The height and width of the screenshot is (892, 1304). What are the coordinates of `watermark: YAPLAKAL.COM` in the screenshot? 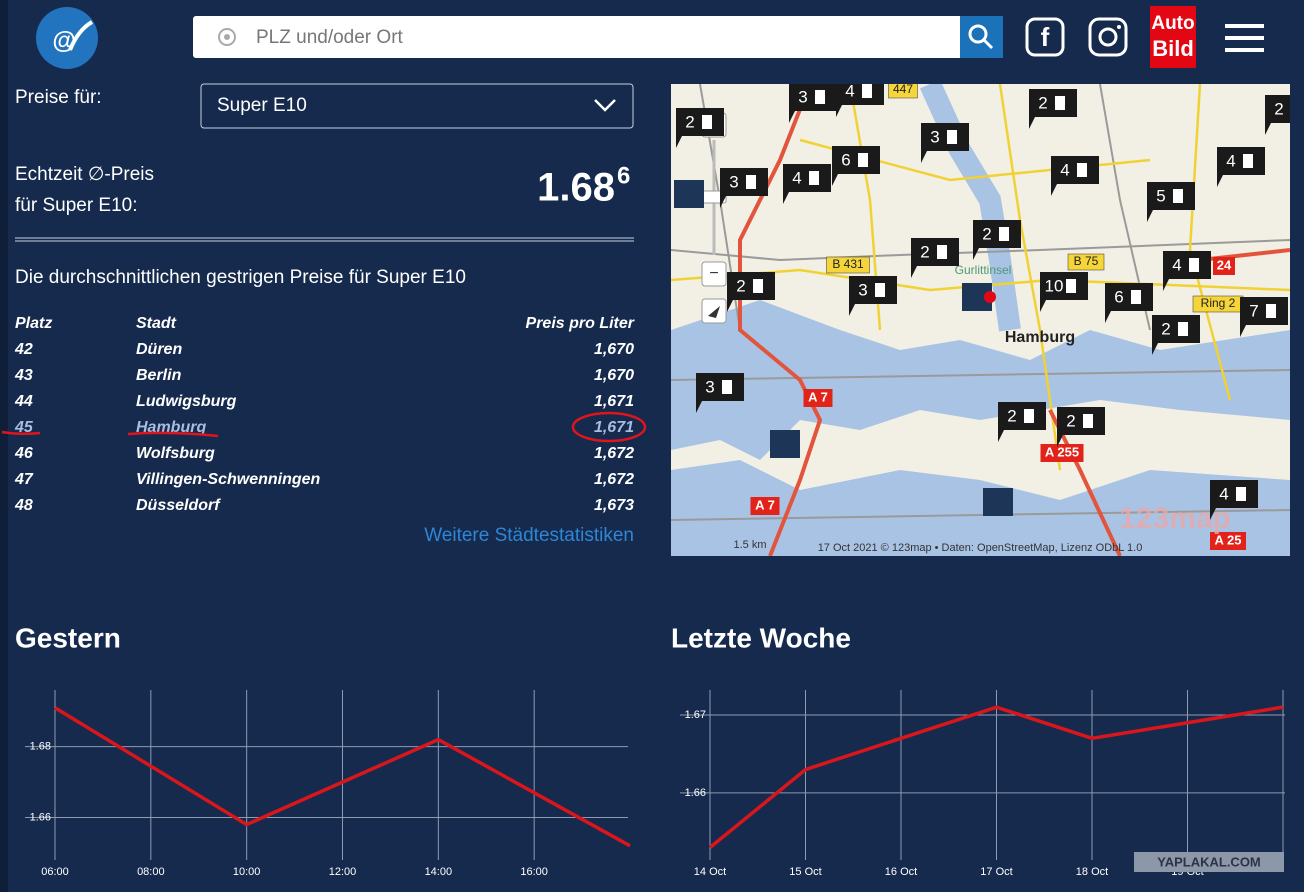 It's located at (1209, 861).